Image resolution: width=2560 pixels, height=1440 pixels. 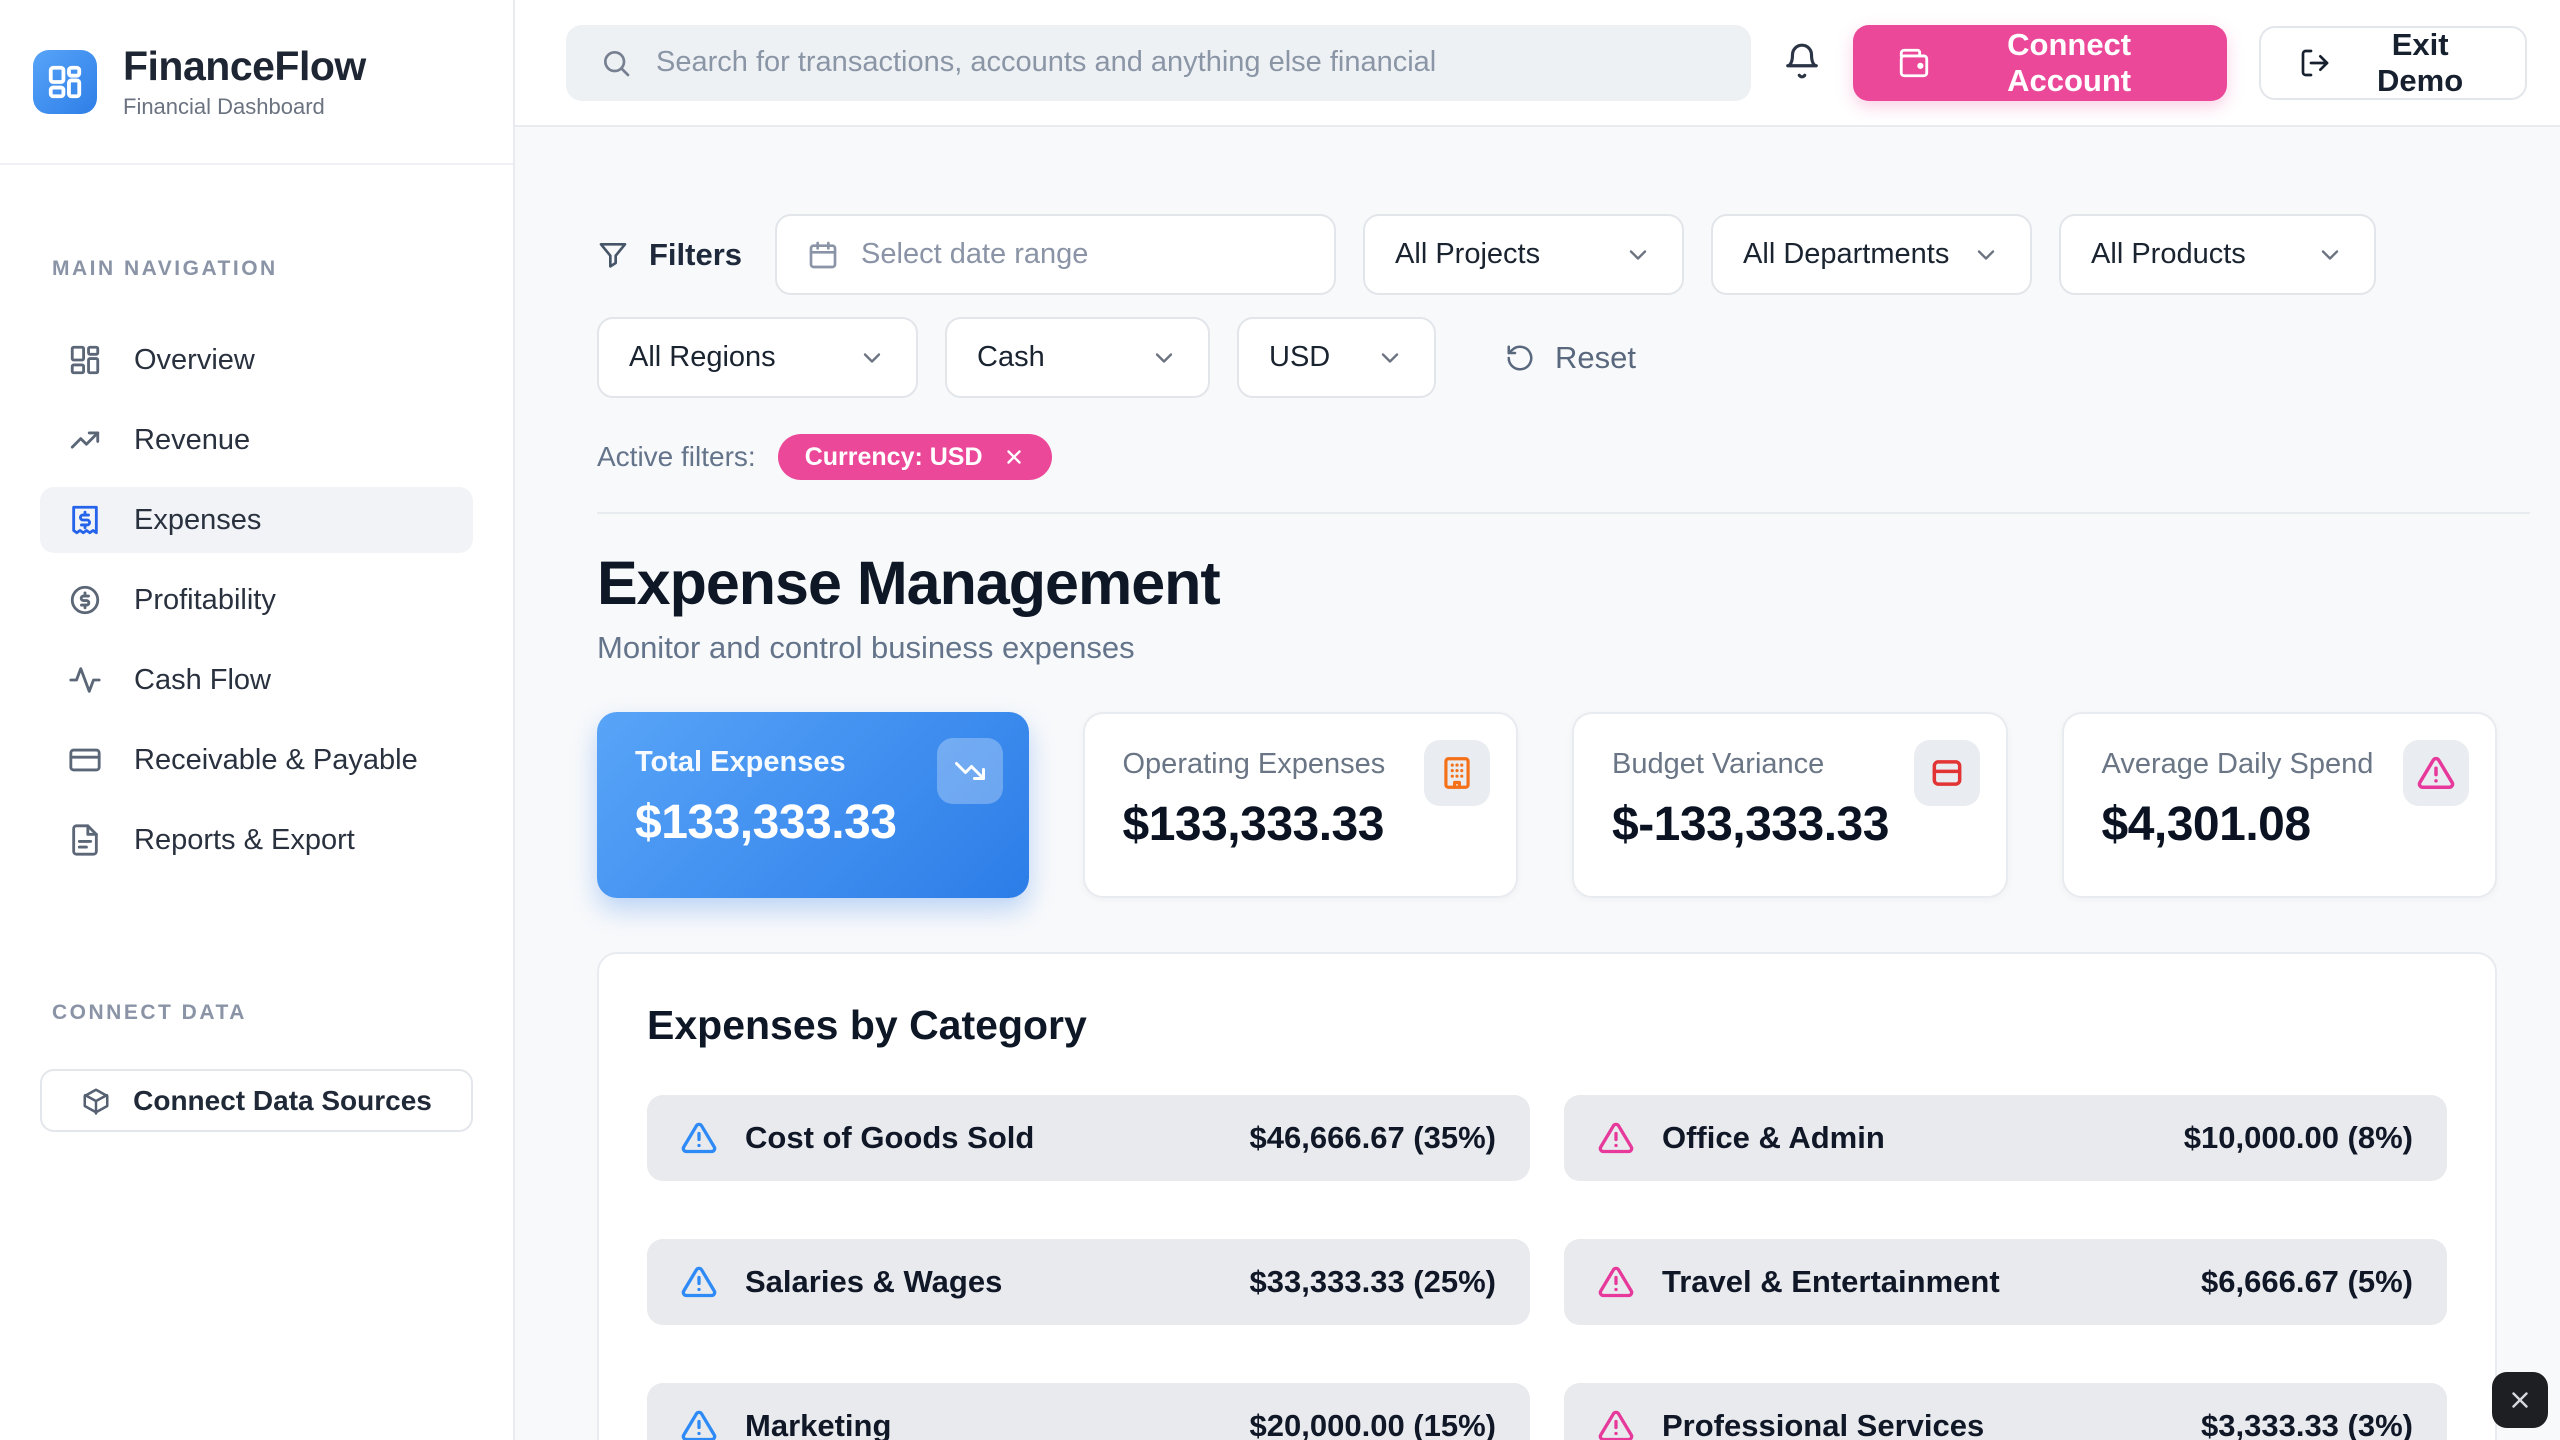 I want to click on global-search, so click(x=1158, y=62).